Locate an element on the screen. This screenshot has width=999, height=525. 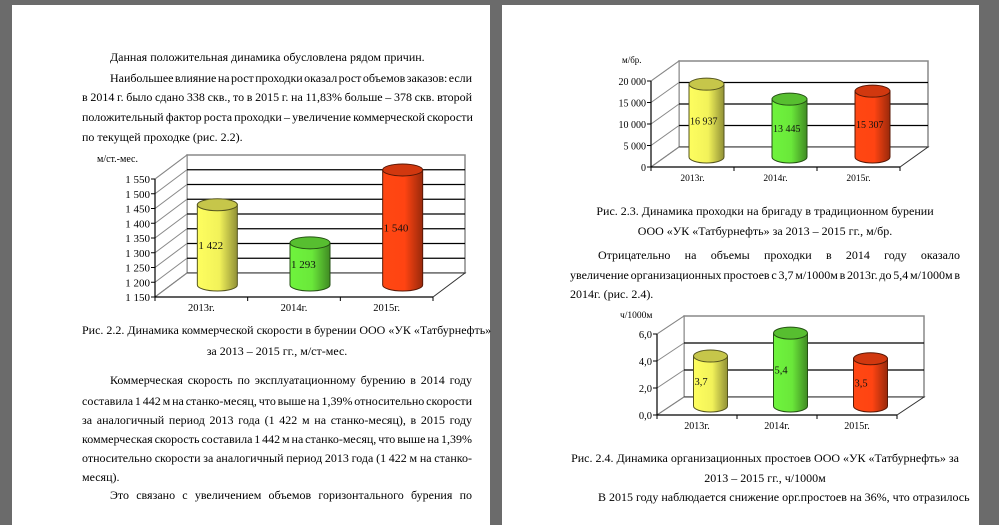
bar-value-label: 5,4 is located at coordinates (782, 371).